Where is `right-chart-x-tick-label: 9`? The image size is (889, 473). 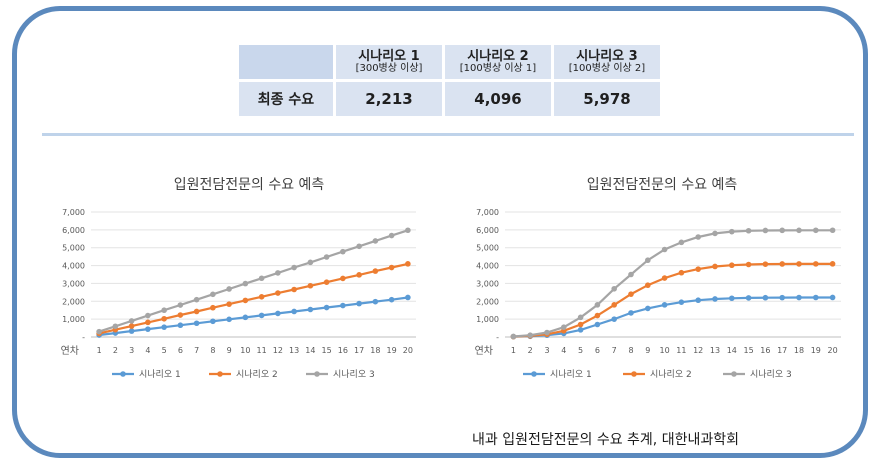
right-chart-x-tick-label: 9 is located at coordinates (647, 350).